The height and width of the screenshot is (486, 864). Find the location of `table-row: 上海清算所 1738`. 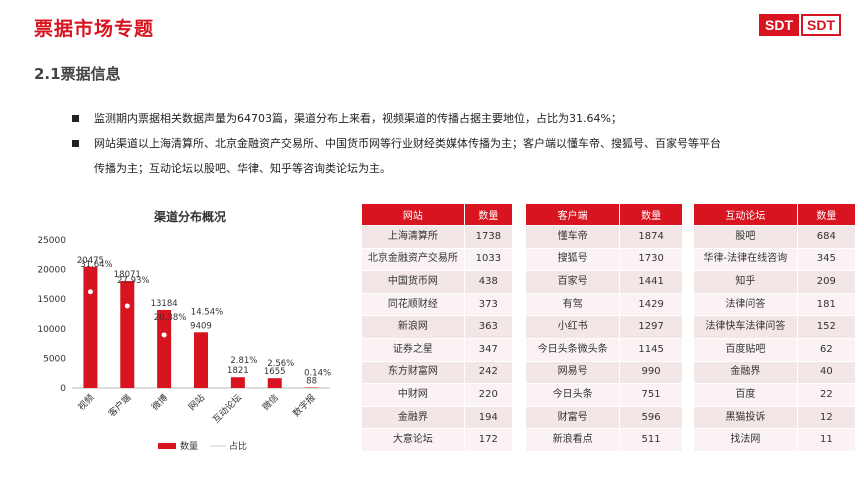

table-row: 上海清算所 1738 is located at coordinates (437, 237).